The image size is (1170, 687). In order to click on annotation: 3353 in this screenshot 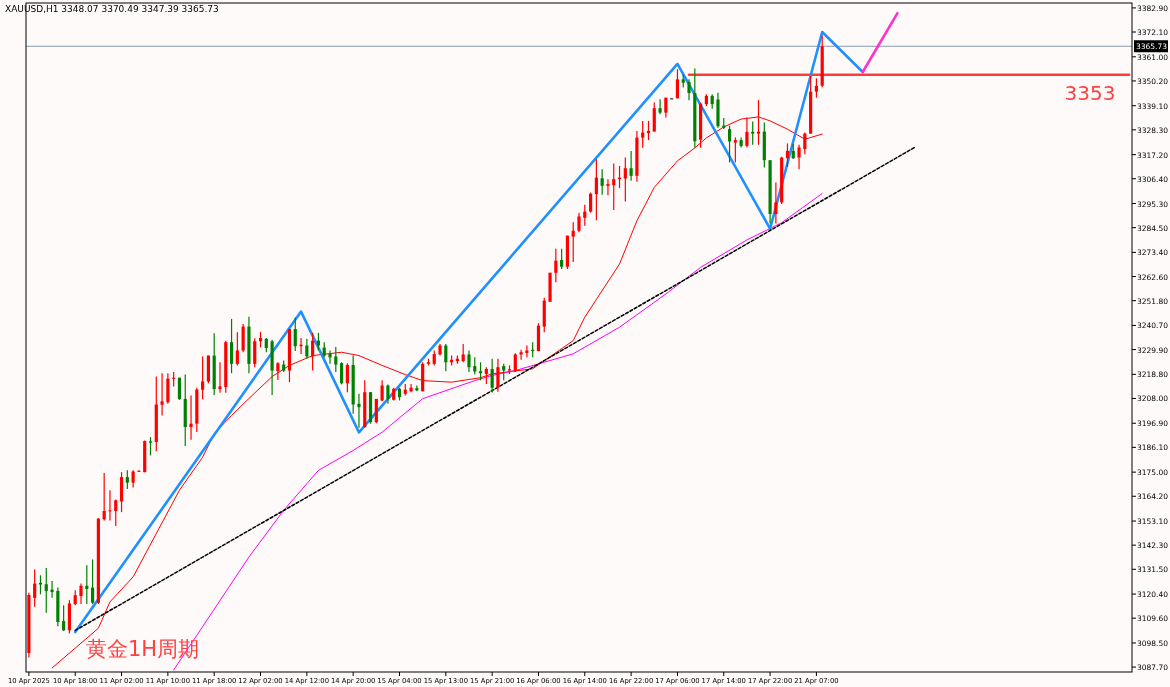, I will do `click(1090, 93)`.